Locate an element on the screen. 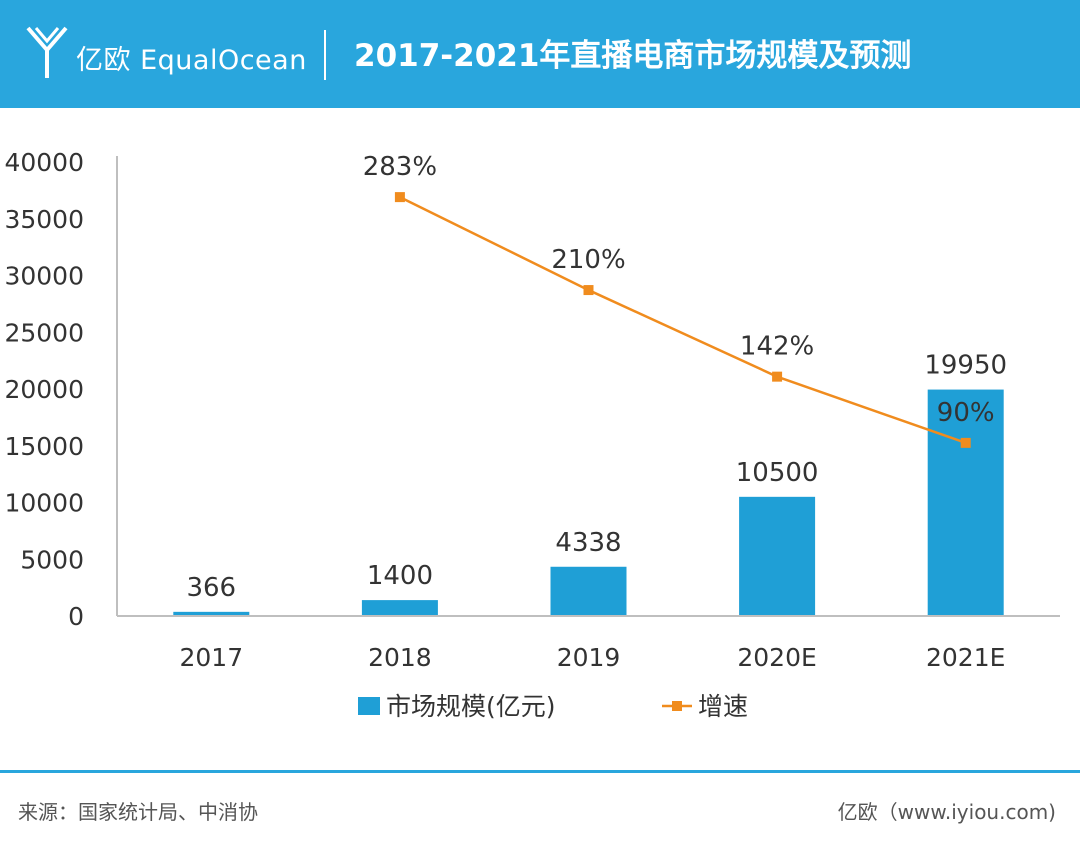 This screenshot has width=1080, height=843. x-axis: 2017 2018 2019 2020E 2021E is located at coordinates (588, 643).